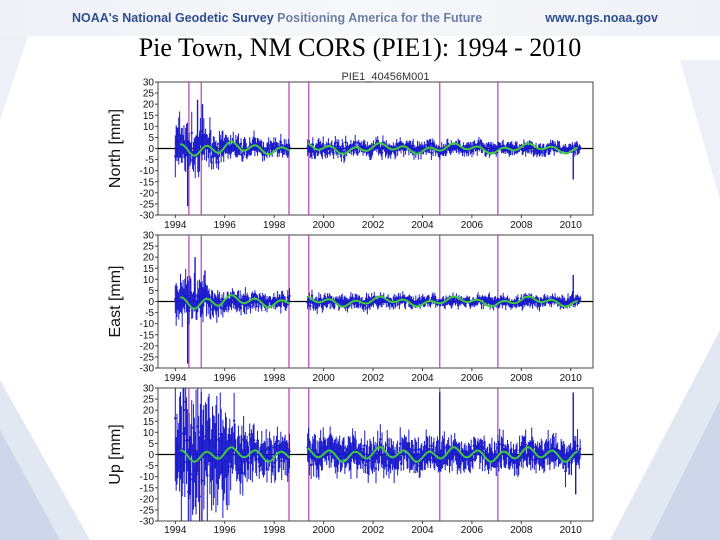 The image size is (720, 540). Describe the element at coordinates (380, 18) in the screenshot. I see `brand-tagline: Positioning America for the Future` at that location.